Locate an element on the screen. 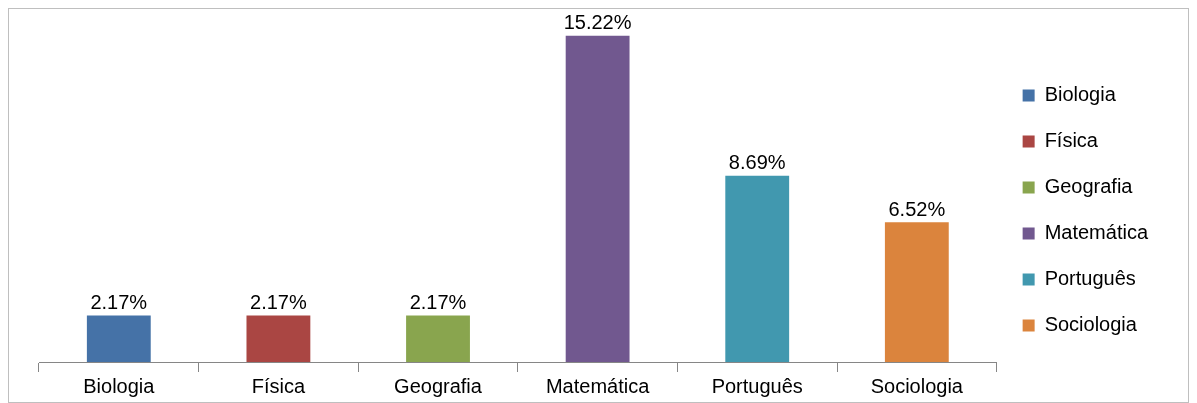 The image size is (1197, 403). data-label: 15.22% is located at coordinates (597, 22).